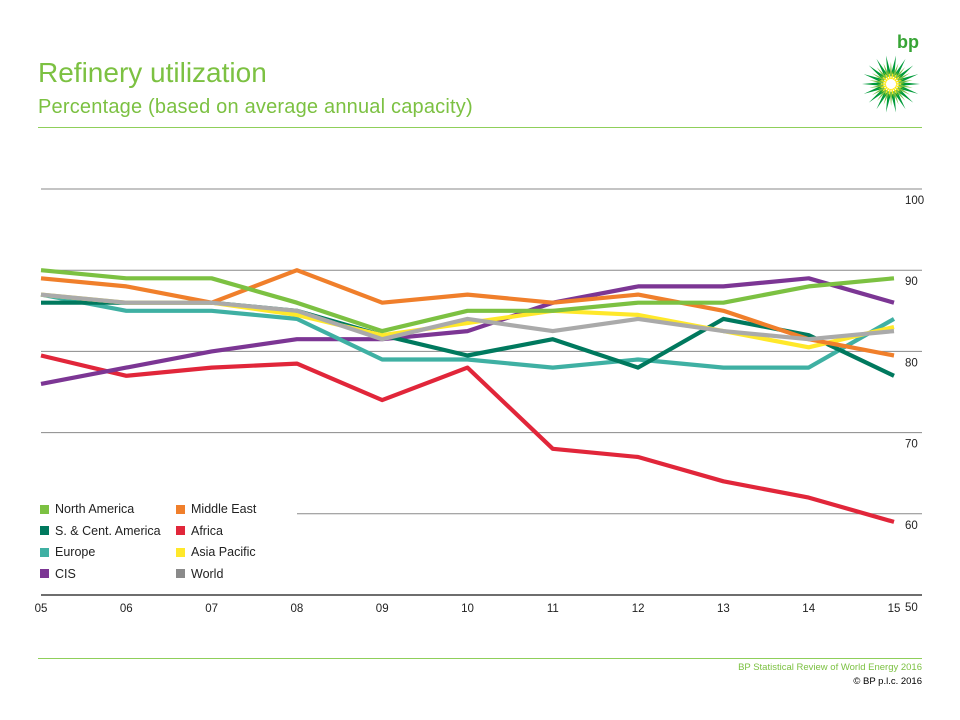 The width and height of the screenshot is (960, 720). I want to click on x-tick-label: 14, so click(808, 609).